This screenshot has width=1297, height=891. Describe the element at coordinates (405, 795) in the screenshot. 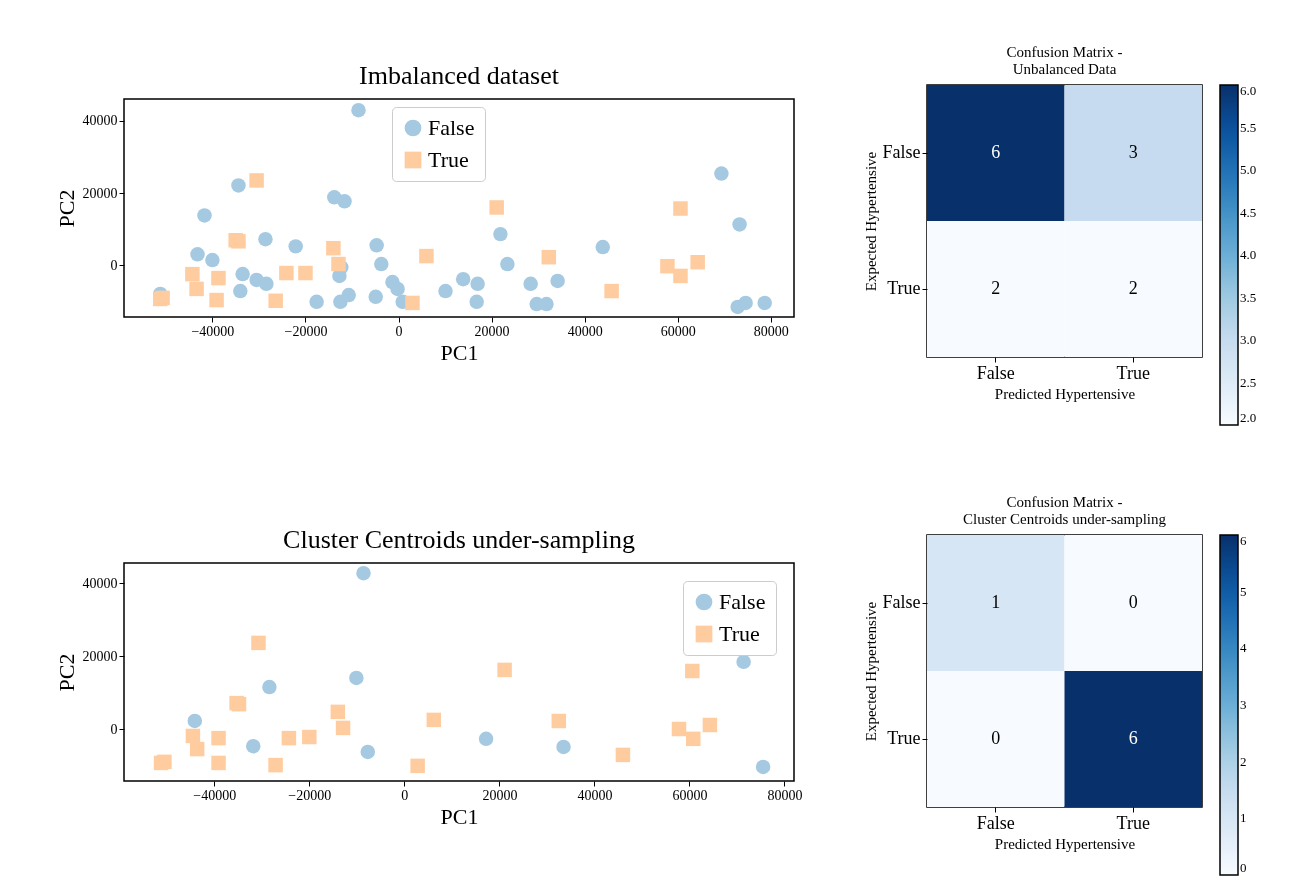

I see `x-tick-label: 0` at that location.